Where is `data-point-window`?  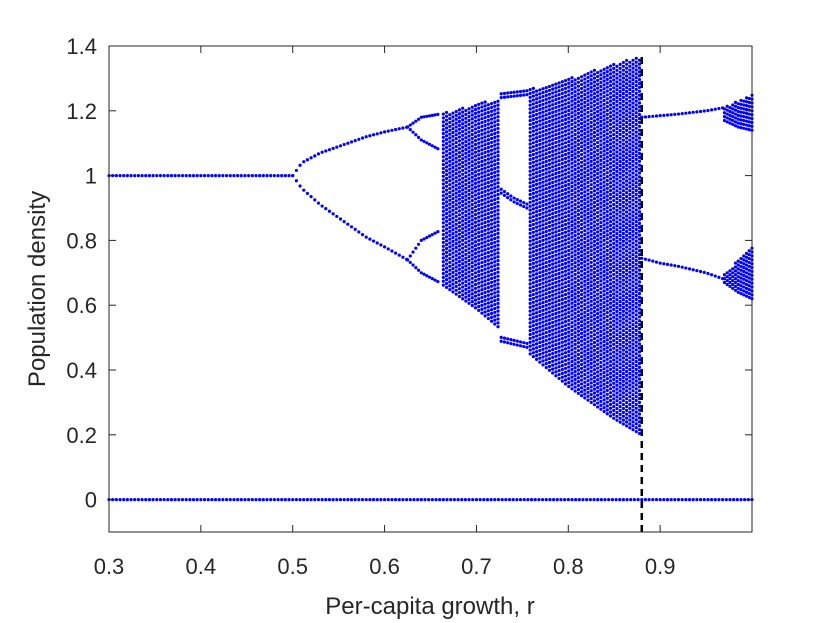 data-point-window is located at coordinates (520, 91).